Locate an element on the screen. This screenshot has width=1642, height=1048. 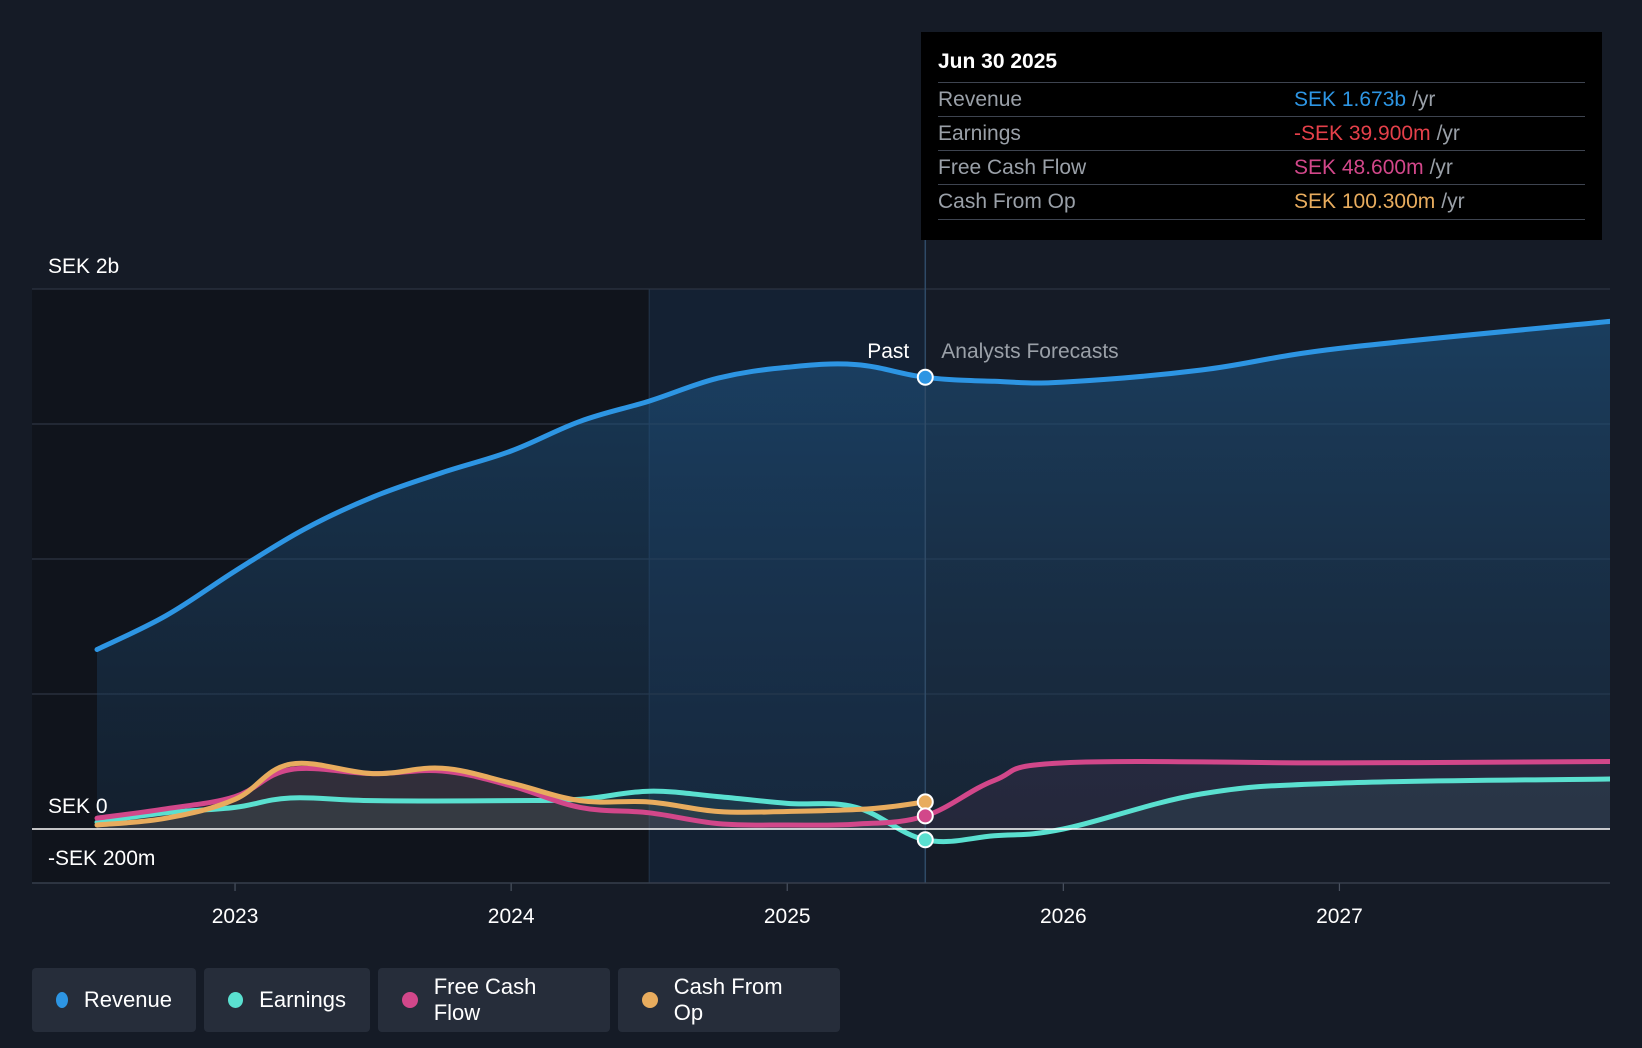
fcf-marker is located at coordinates (925, 816).